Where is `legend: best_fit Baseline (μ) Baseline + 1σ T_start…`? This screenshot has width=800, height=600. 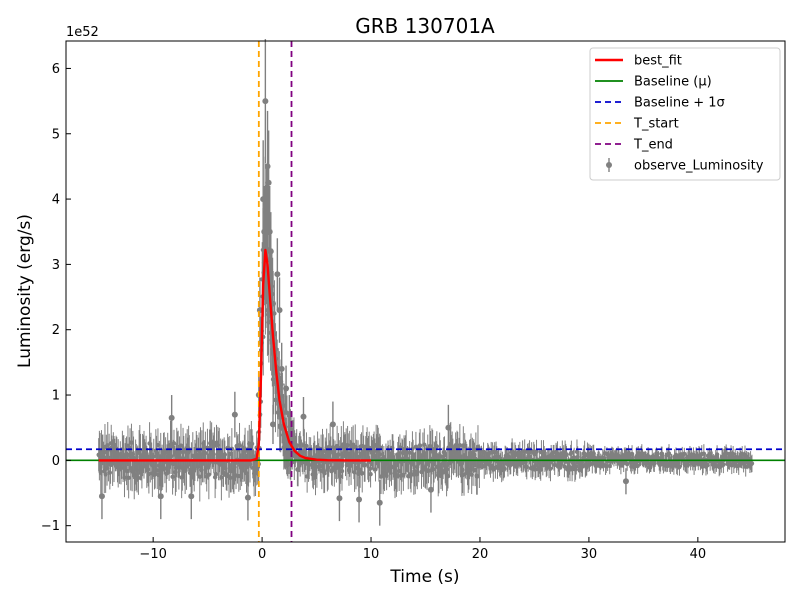
legend: best_fit Baseline (μ) Baseline + 1σ T_start… is located at coordinates (685, 114).